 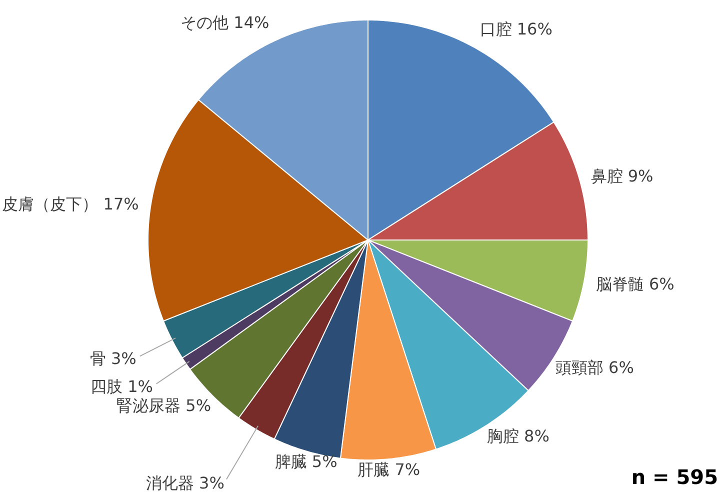 I want to click on slice-label: 脳脊髄 6%, so click(x=635, y=284).